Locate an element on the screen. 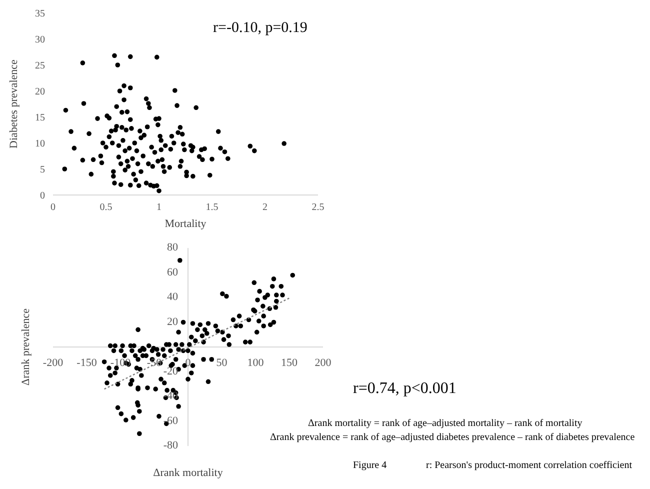 Image resolution: width=650 pixels, height=489 pixels. y-tick-label: 5 is located at coordinates (42, 170).